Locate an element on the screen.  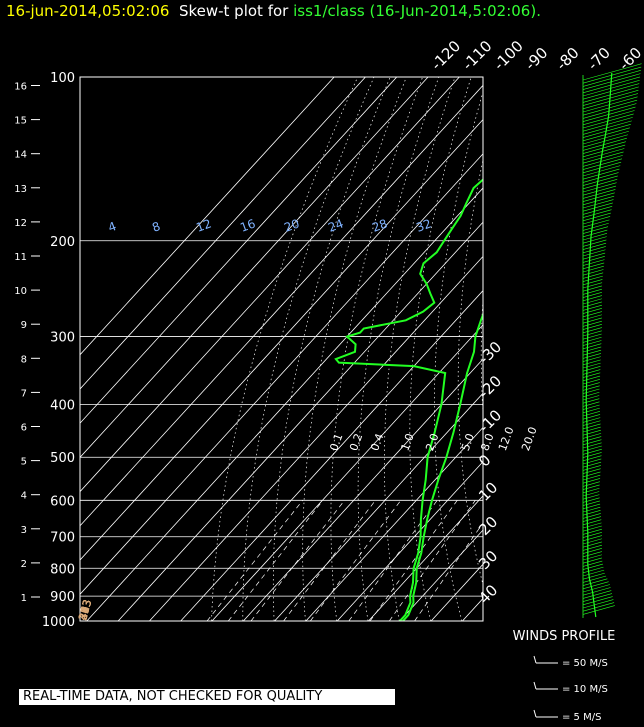
pressure-tick-label: 200 is located at coordinates (62, 242).